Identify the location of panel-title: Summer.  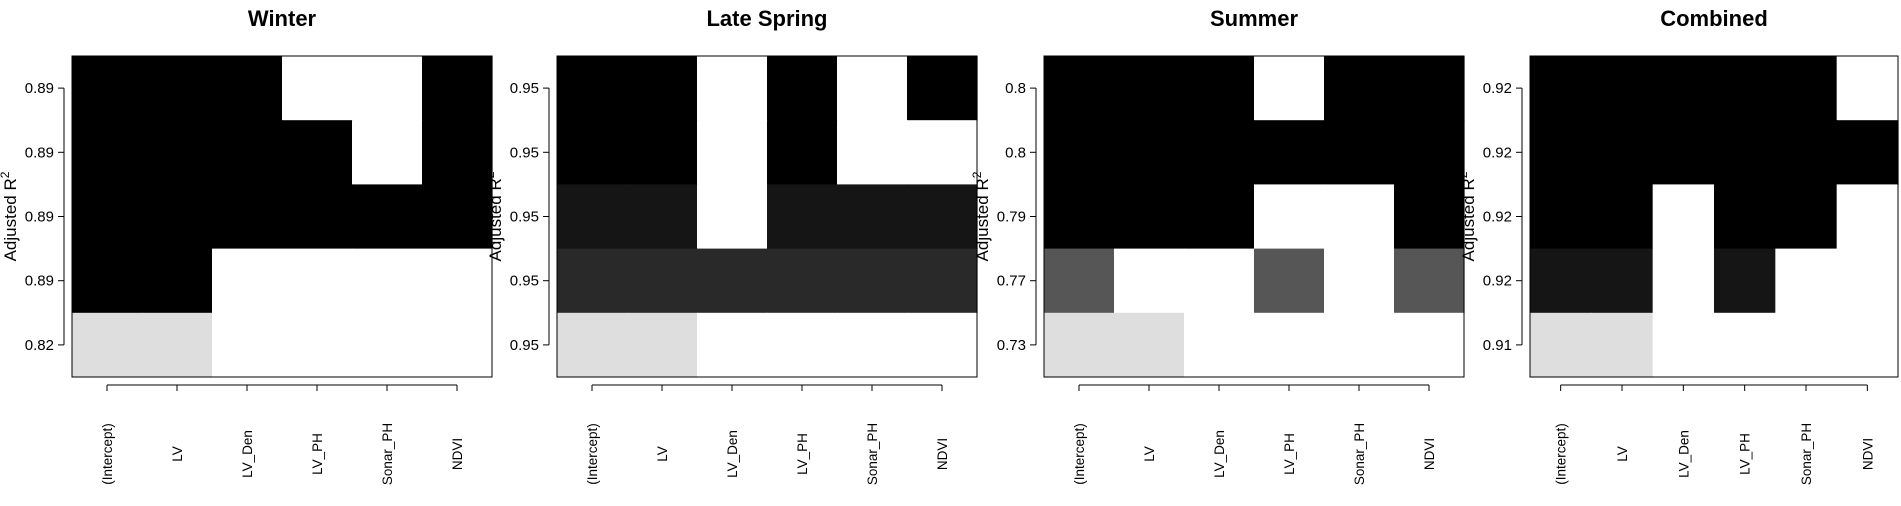
(1254, 18).